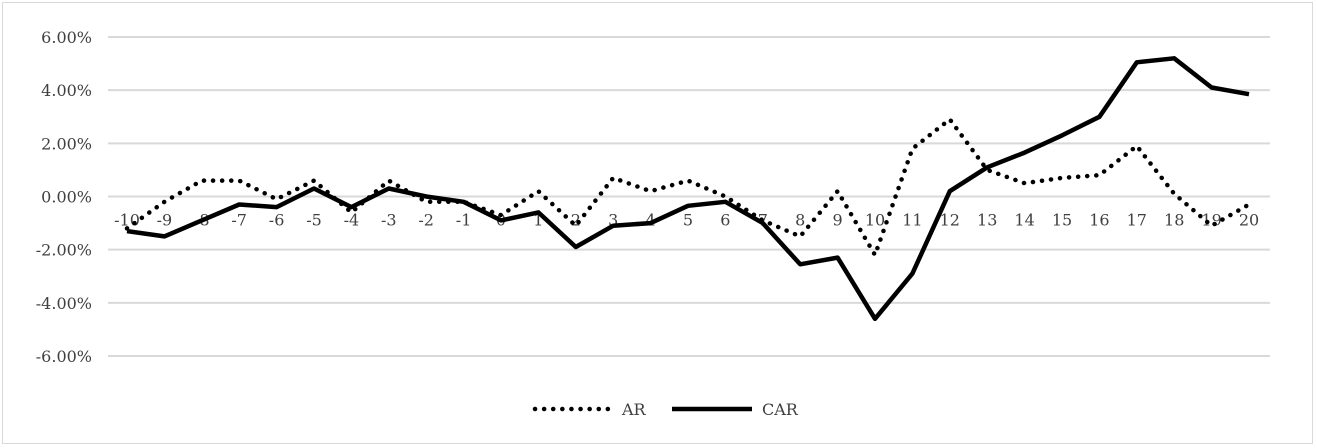  What do you see at coordinates (165, 220) in the screenshot?
I see `x-tick-label: -9` at bounding box center [165, 220].